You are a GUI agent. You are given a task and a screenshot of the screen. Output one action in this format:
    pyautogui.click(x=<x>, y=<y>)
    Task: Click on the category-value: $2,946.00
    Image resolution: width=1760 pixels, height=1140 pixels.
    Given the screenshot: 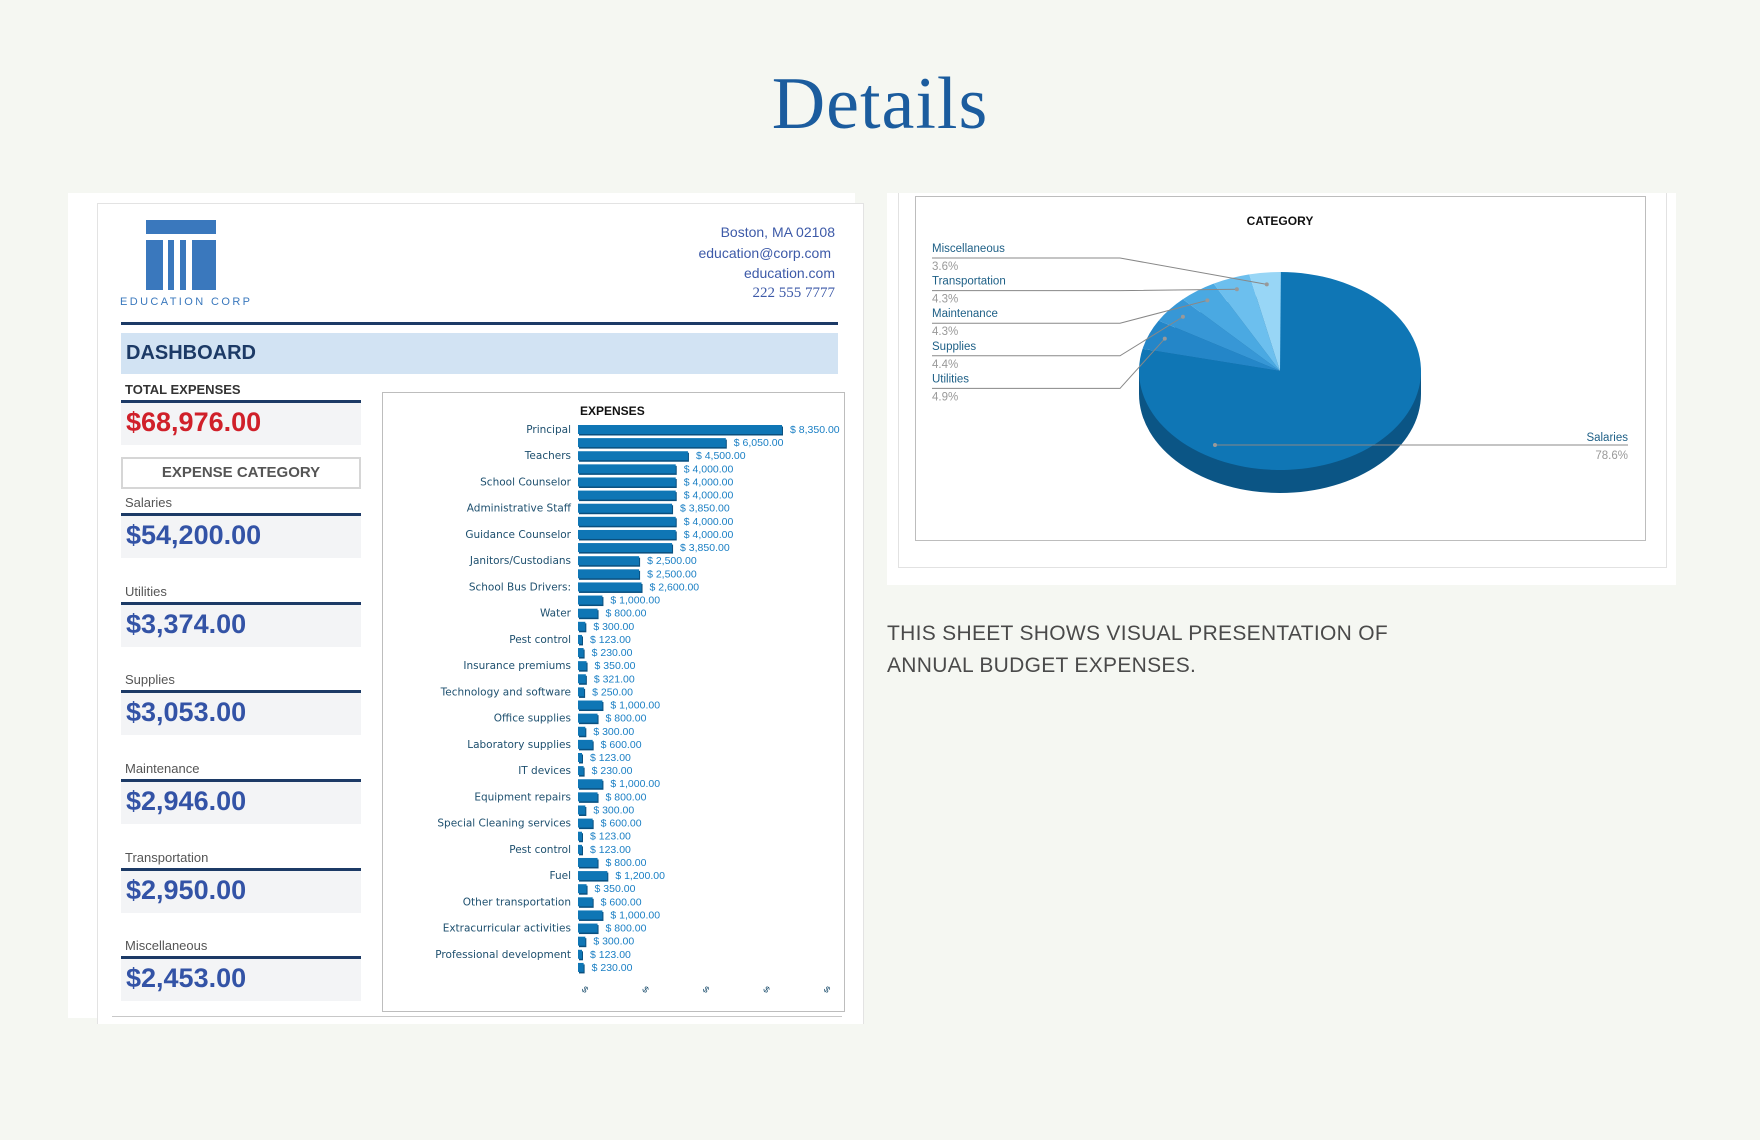 What is the action you would take?
    pyautogui.click(x=186, y=801)
    